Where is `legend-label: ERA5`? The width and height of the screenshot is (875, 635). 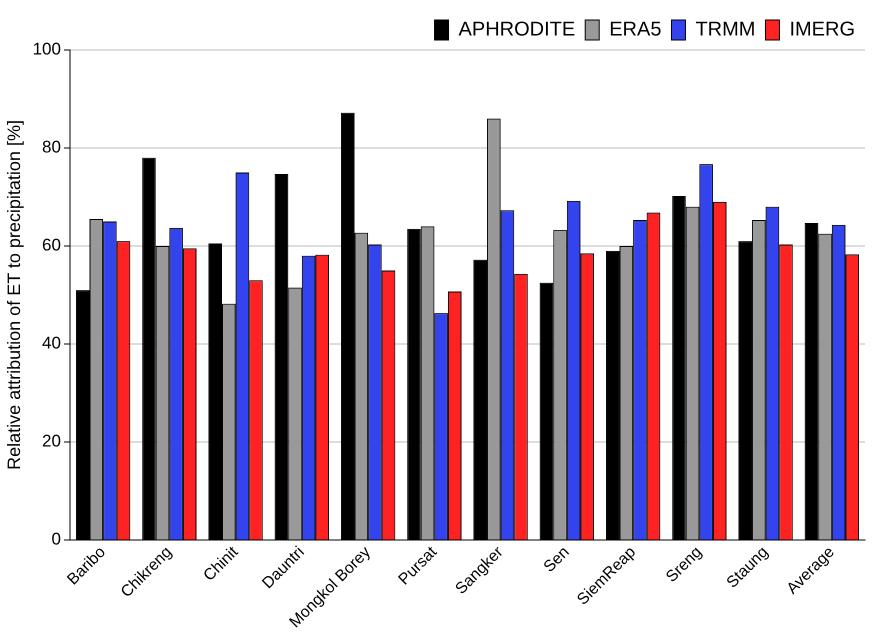
legend-label: ERA5 is located at coordinates (635, 29).